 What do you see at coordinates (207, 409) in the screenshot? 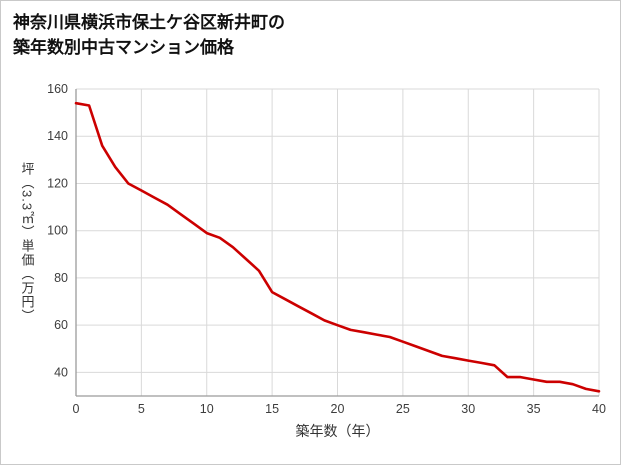
I see `x-tick-label: 10` at bounding box center [207, 409].